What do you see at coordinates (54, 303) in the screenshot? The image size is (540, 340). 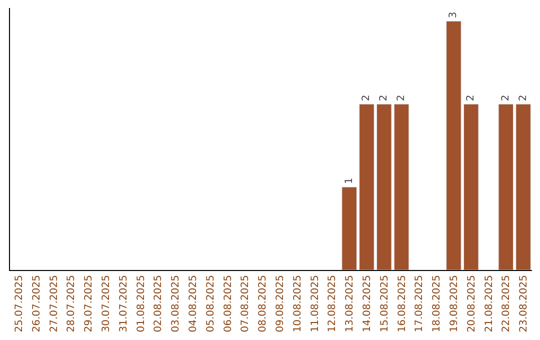 I see `x-tick-label: 27.07.2025` at bounding box center [54, 303].